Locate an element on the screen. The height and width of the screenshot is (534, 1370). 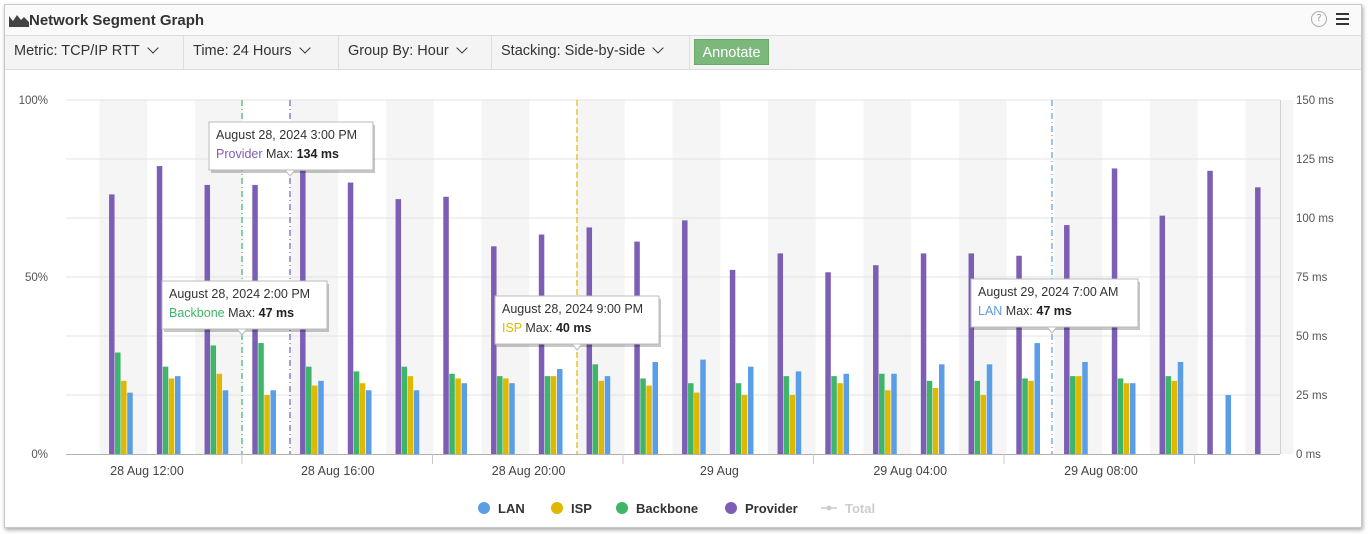
legend-item-lan: LAN is located at coordinates (501, 508).